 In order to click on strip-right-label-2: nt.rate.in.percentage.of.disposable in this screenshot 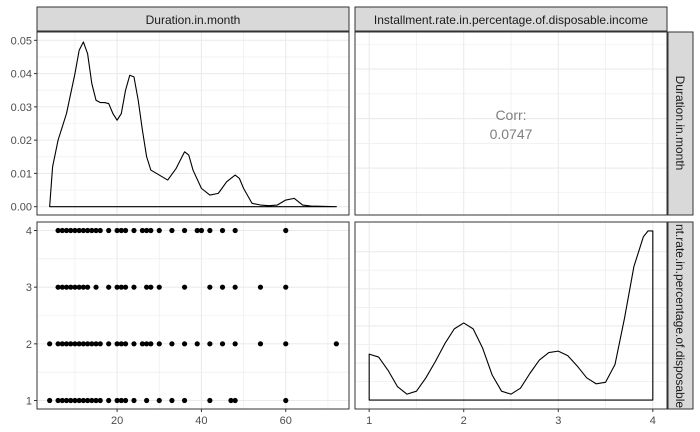, I will do `click(680, 316)`.